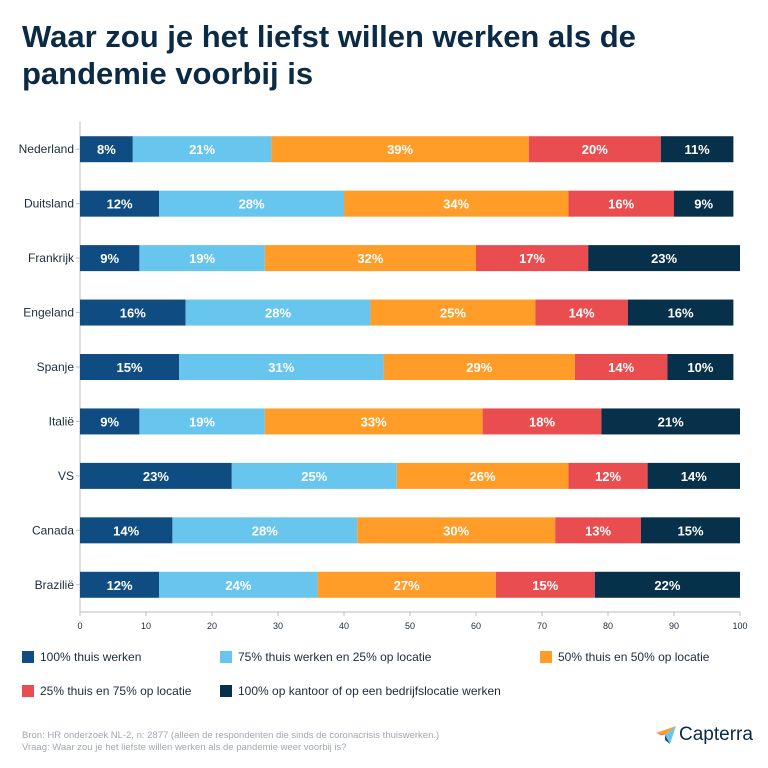  What do you see at coordinates (46, 149) in the screenshot?
I see `category-label: Nederland` at bounding box center [46, 149].